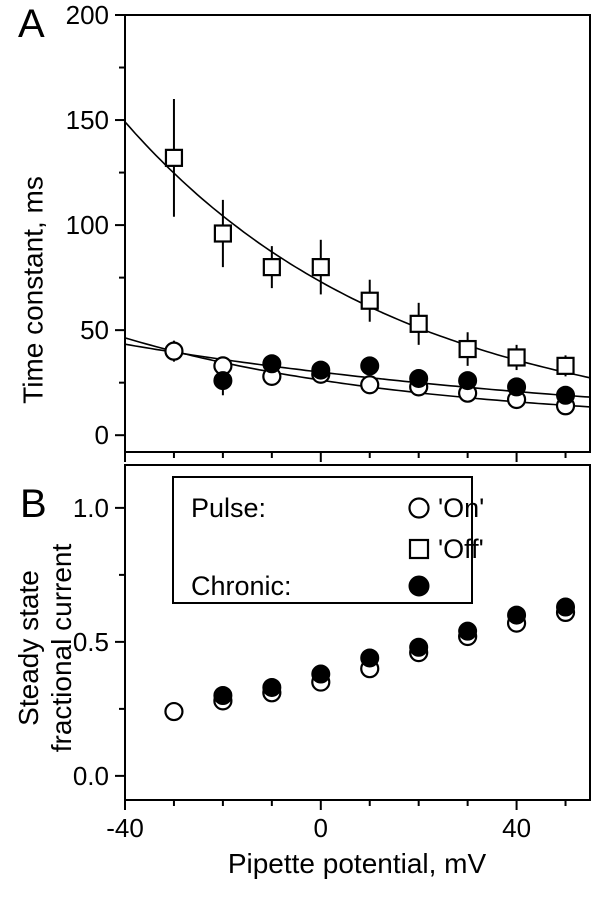 Image resolution: width=611 pixels, height=899 pixels. Describe the element at coordinates (461, 508) in the screenshot. I see `legend-on-label: 'On'` at that location.